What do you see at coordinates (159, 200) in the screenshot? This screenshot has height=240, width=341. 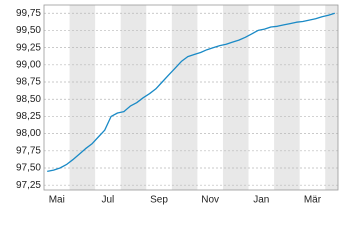 I see `x-tick-label: Sep` at bounding box center [159, 200].